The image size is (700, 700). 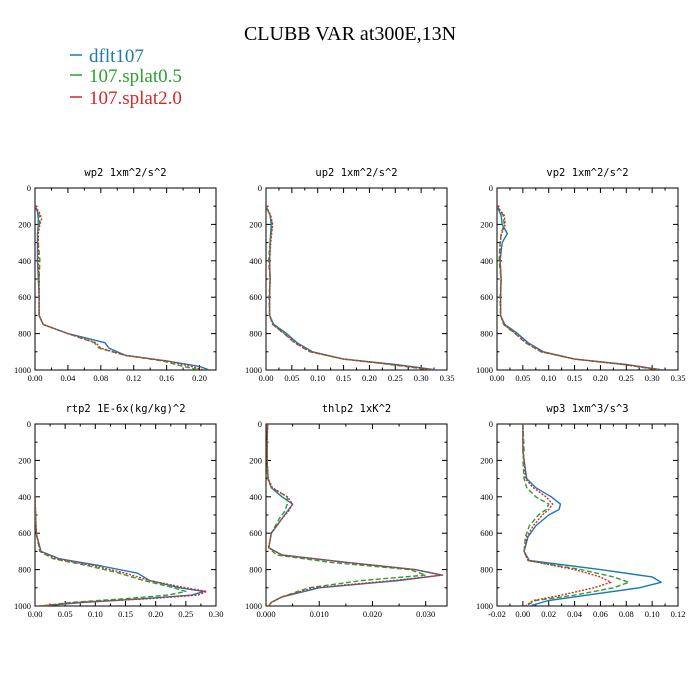 I want to click on panel-title: wp3 1xm^3/s^3, so click(x=587, y=409).